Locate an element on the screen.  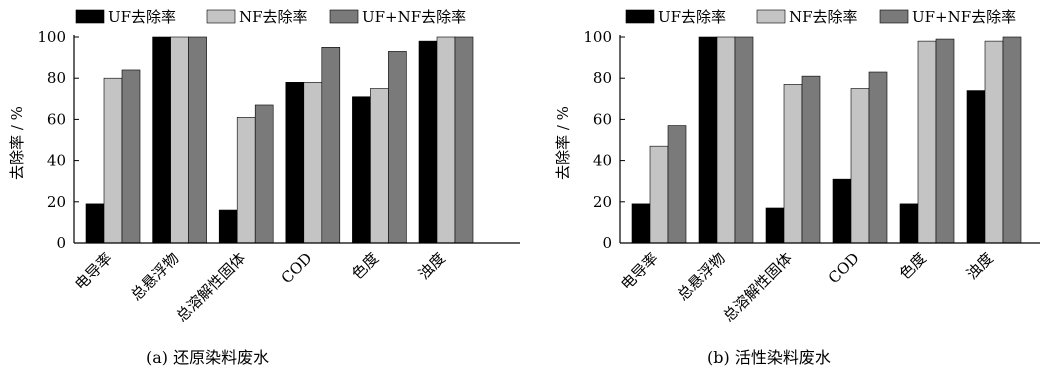
caption-b: (b) 活性染料废水 is located at coordinates (769, 357).